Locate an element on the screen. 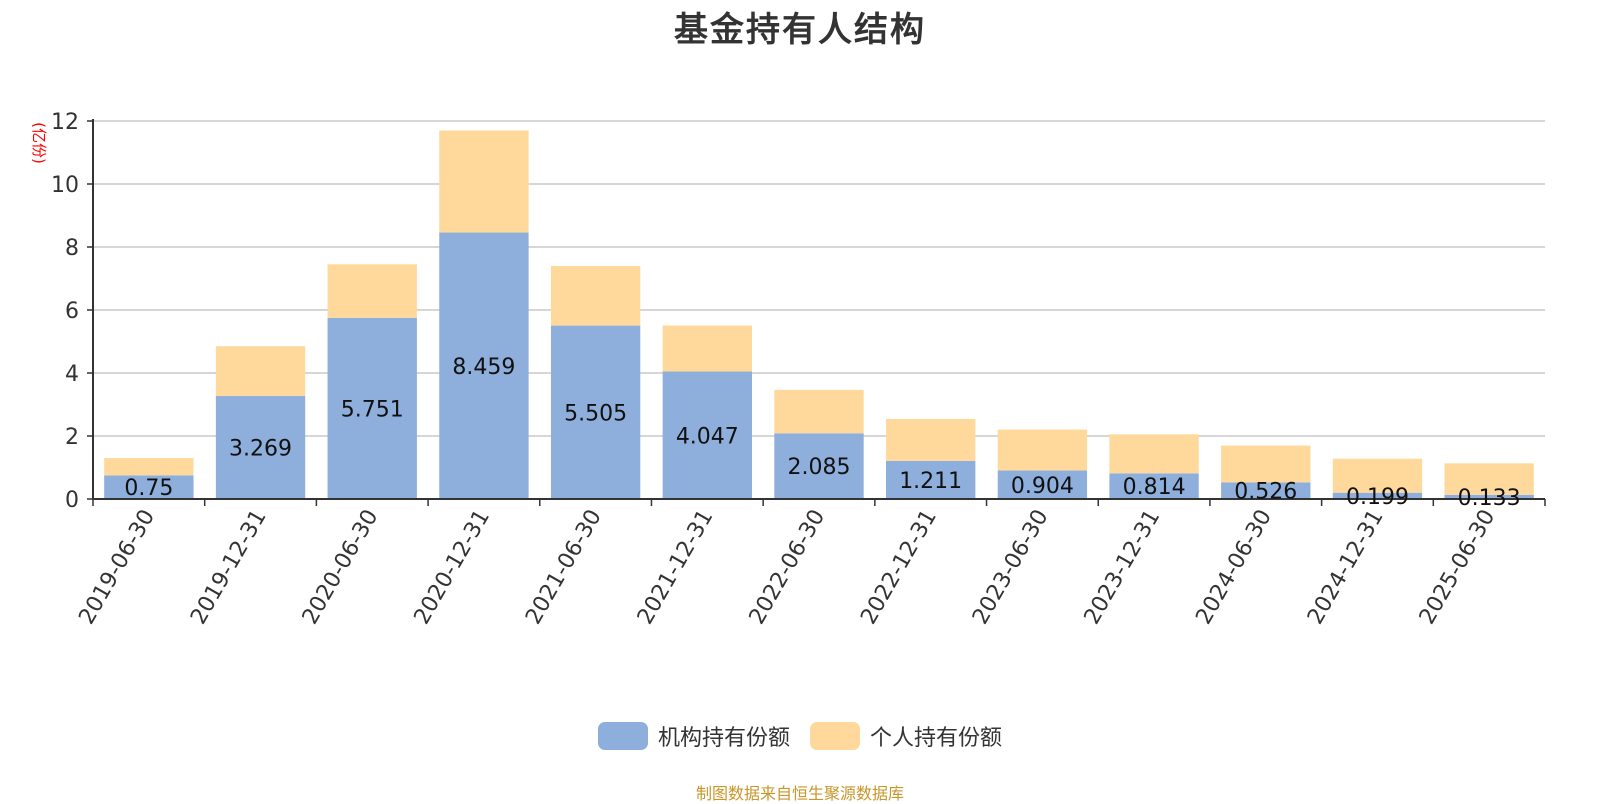  data-label: 8.459 is located at coordinates (483, 367).